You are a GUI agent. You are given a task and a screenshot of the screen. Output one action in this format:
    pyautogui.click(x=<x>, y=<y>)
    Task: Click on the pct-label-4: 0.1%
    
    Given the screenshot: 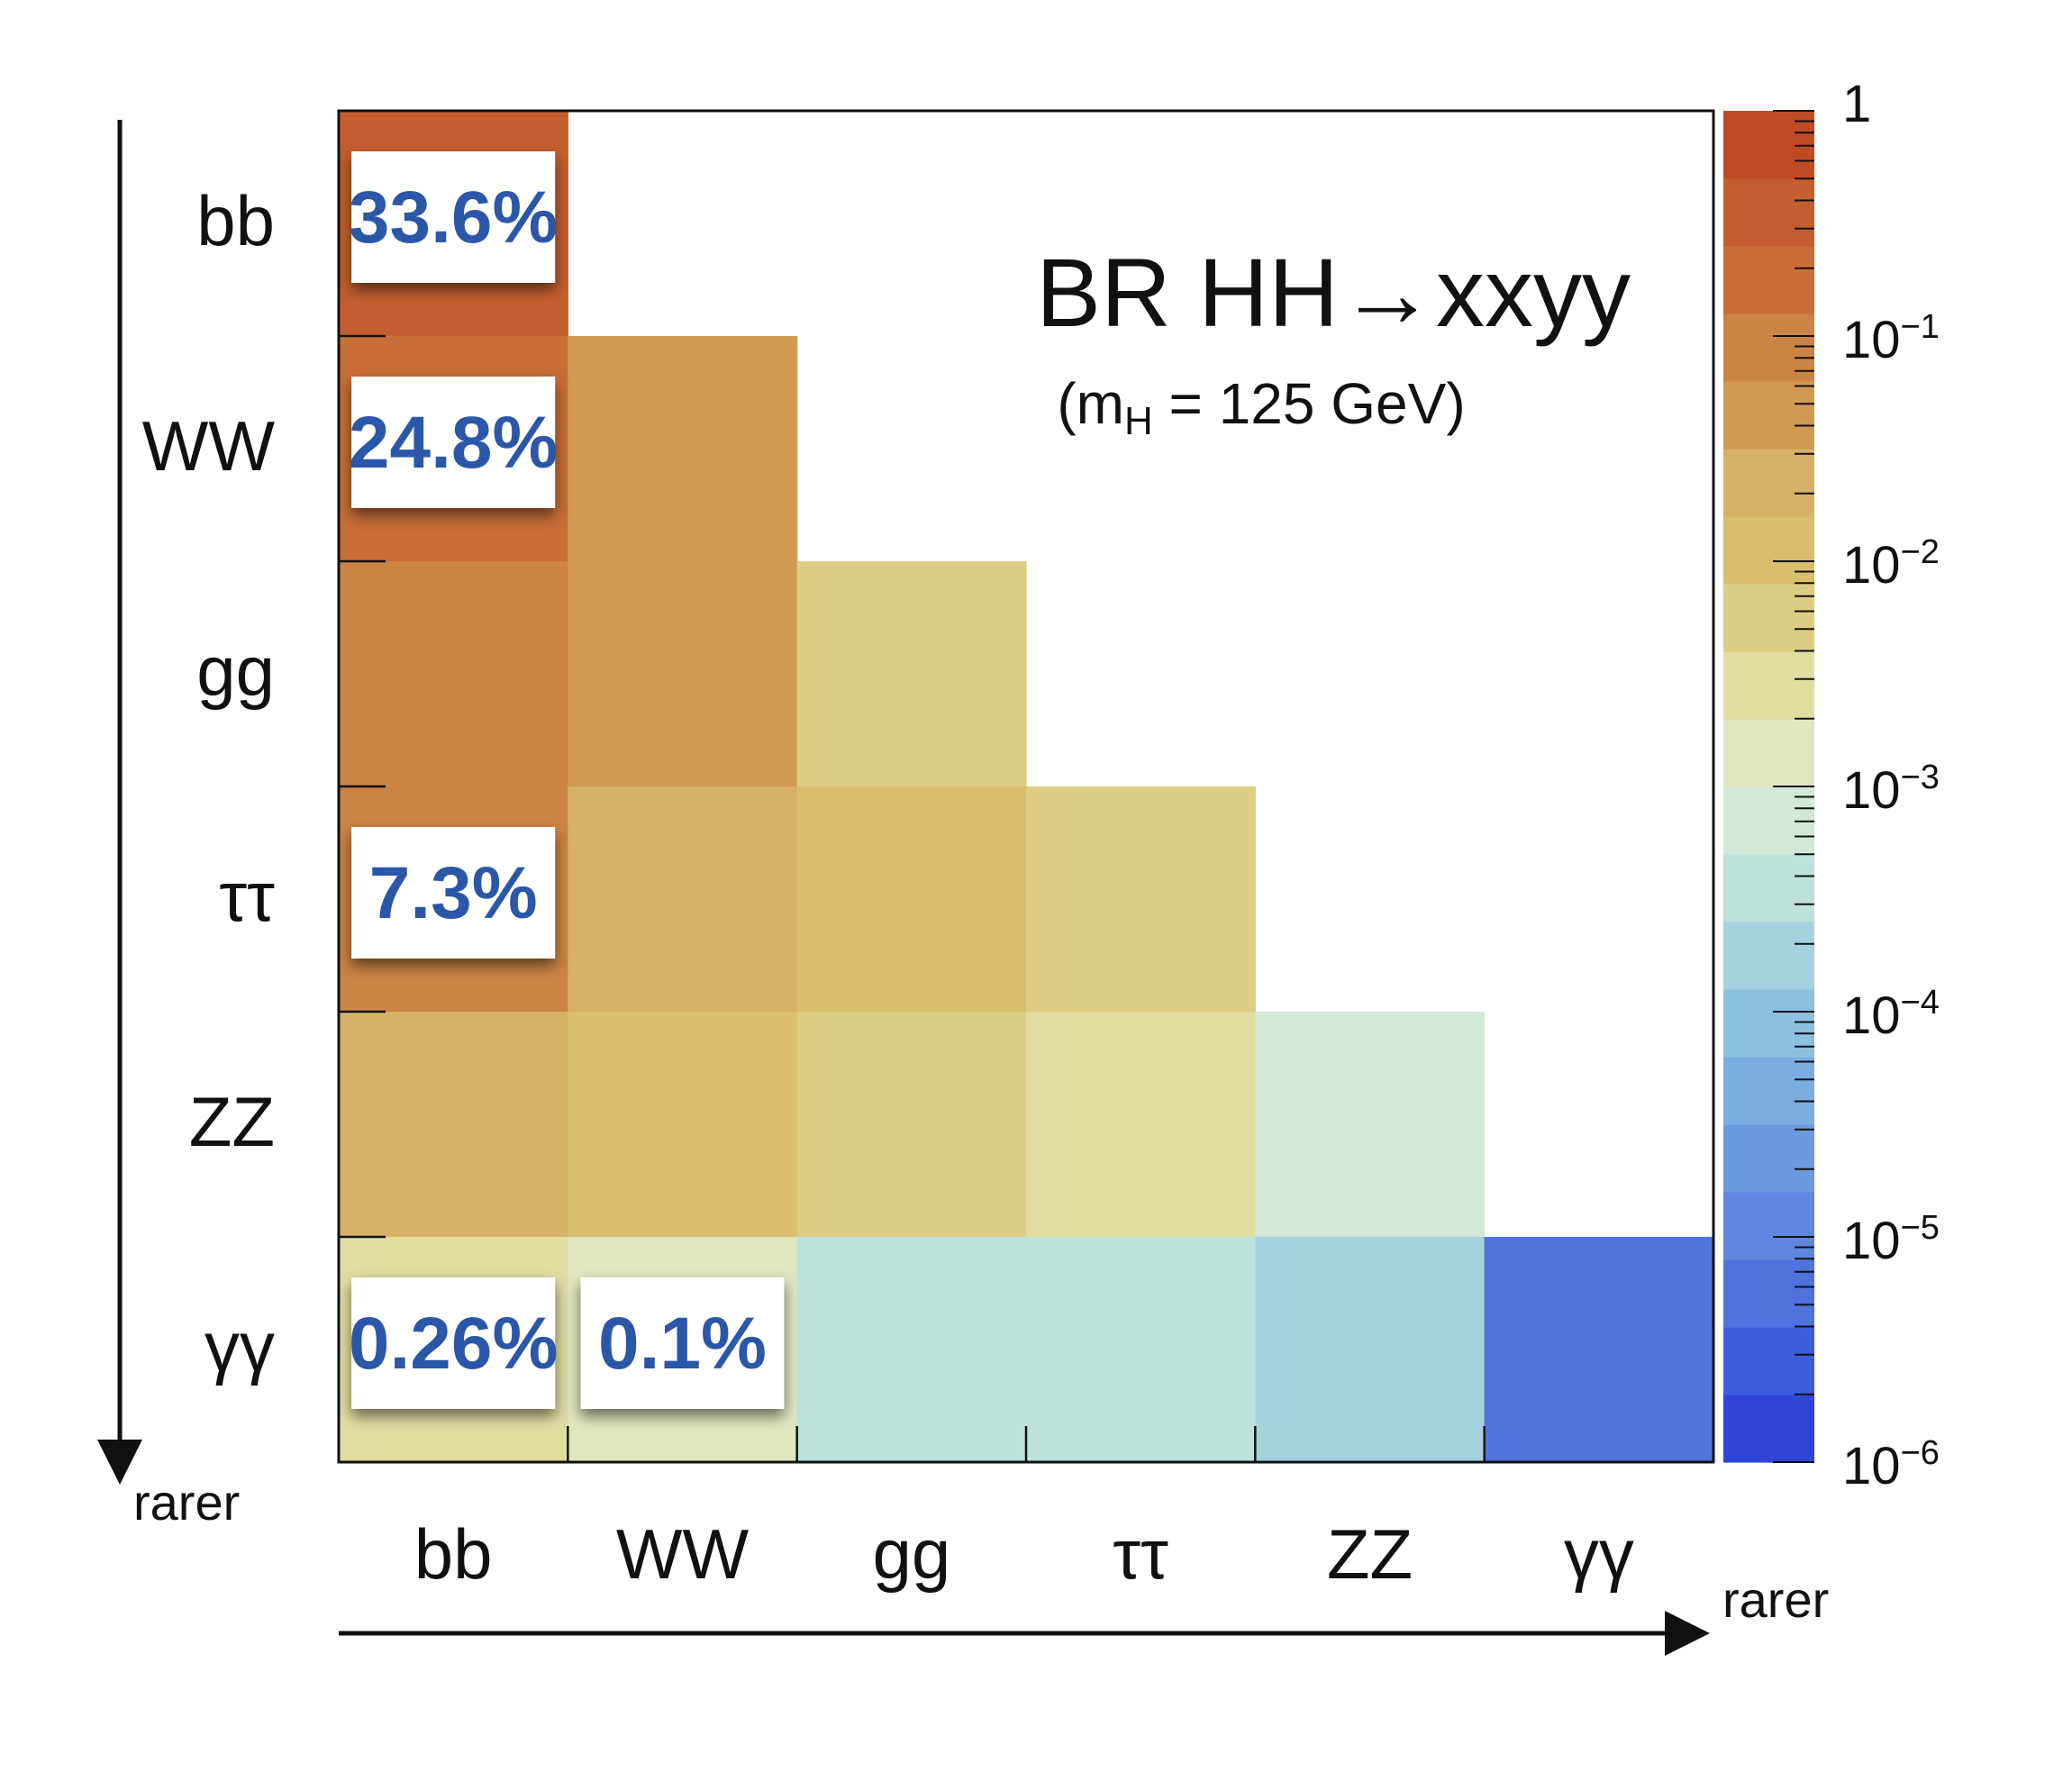 What is the action you would take?
    pyautogui.click(x=682, y=1343)
    